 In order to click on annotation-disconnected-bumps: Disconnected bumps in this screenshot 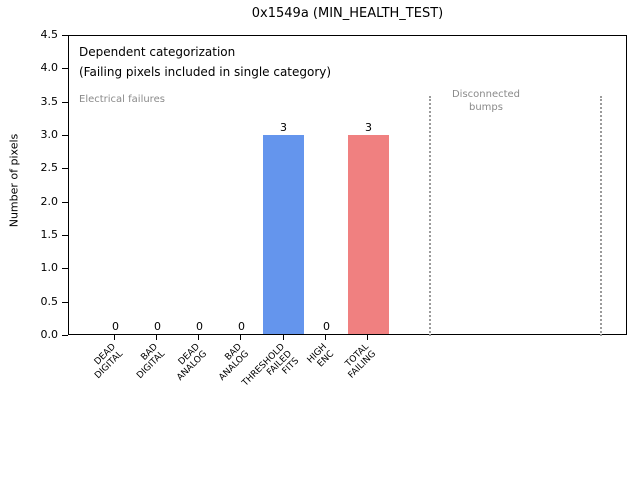, I will do `click(486, 101)`.